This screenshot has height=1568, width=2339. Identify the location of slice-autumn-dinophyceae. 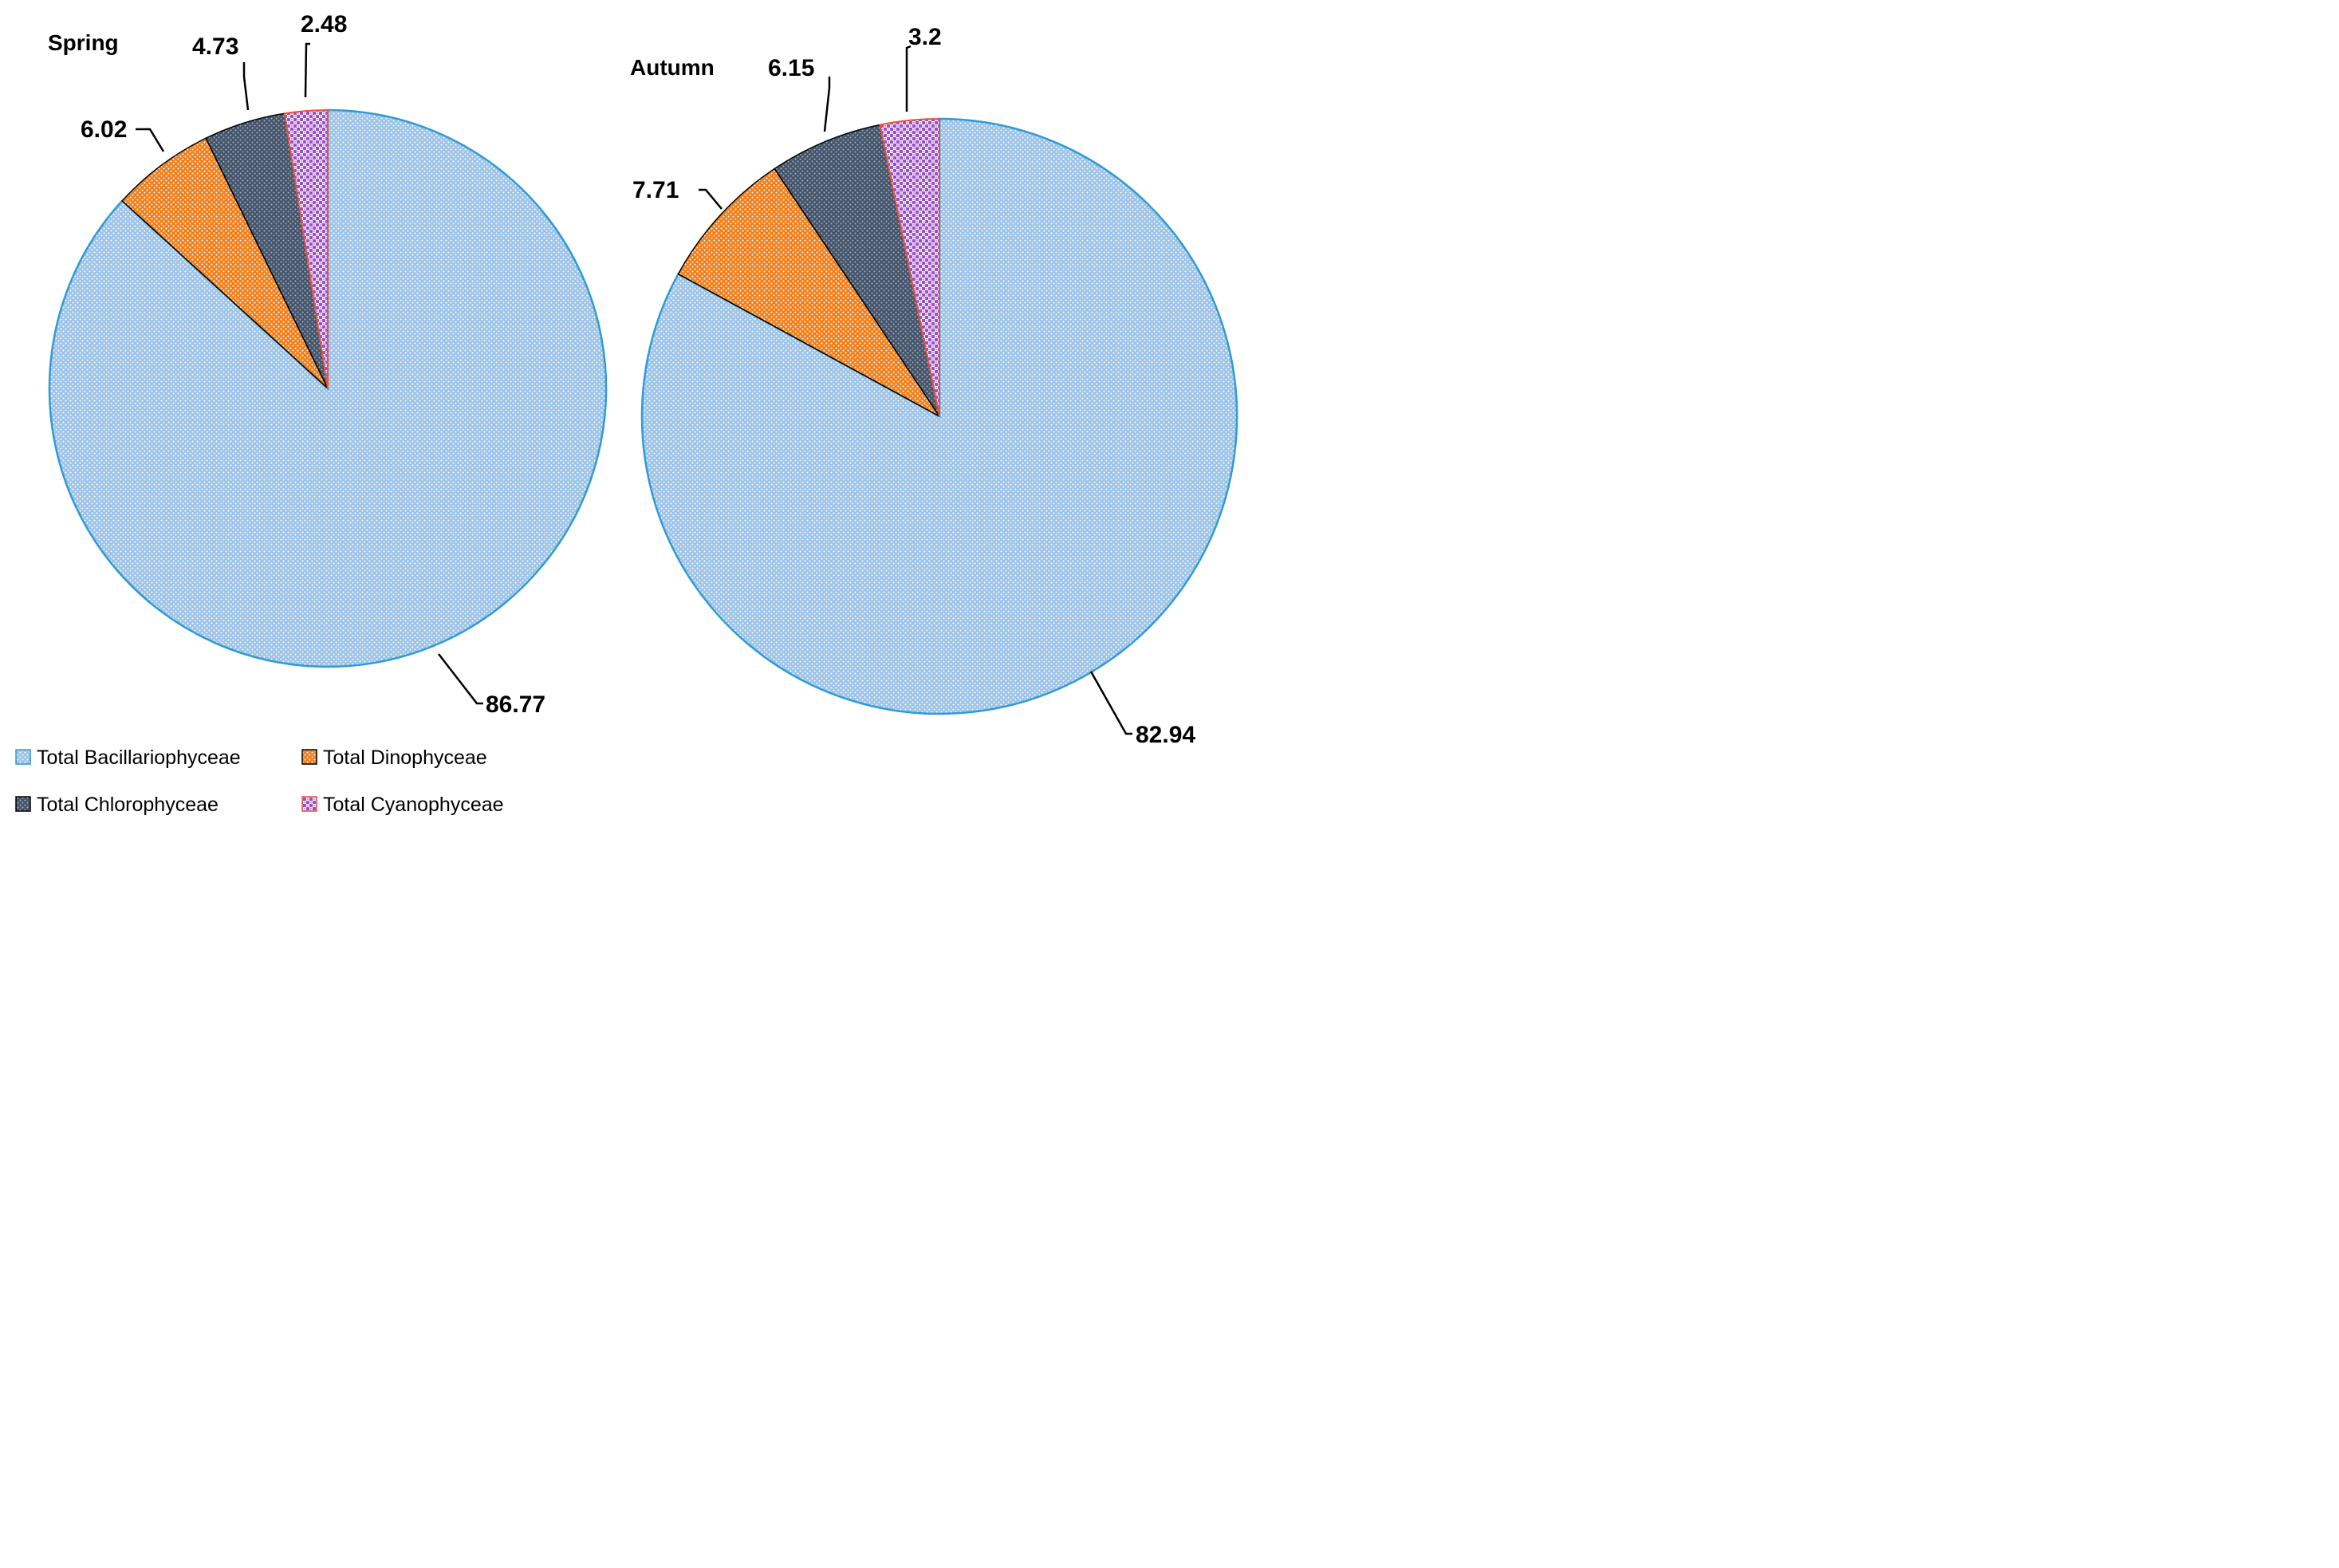
(808, 292).